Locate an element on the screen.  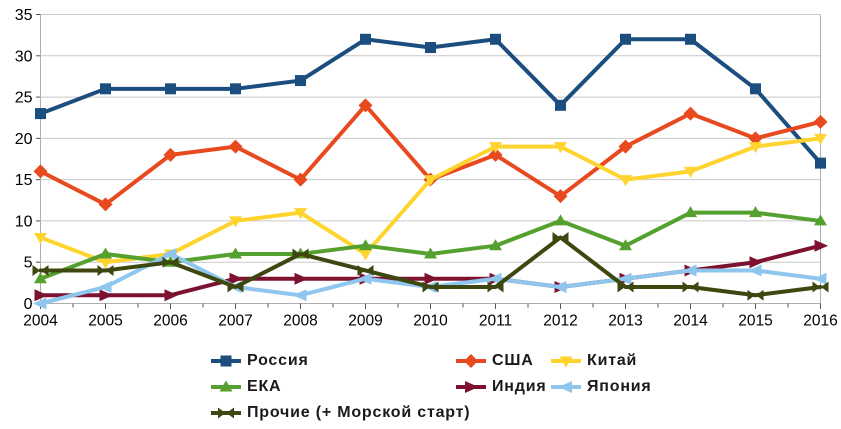
legend-label-china: Китай is located at coordinates (612, 360).